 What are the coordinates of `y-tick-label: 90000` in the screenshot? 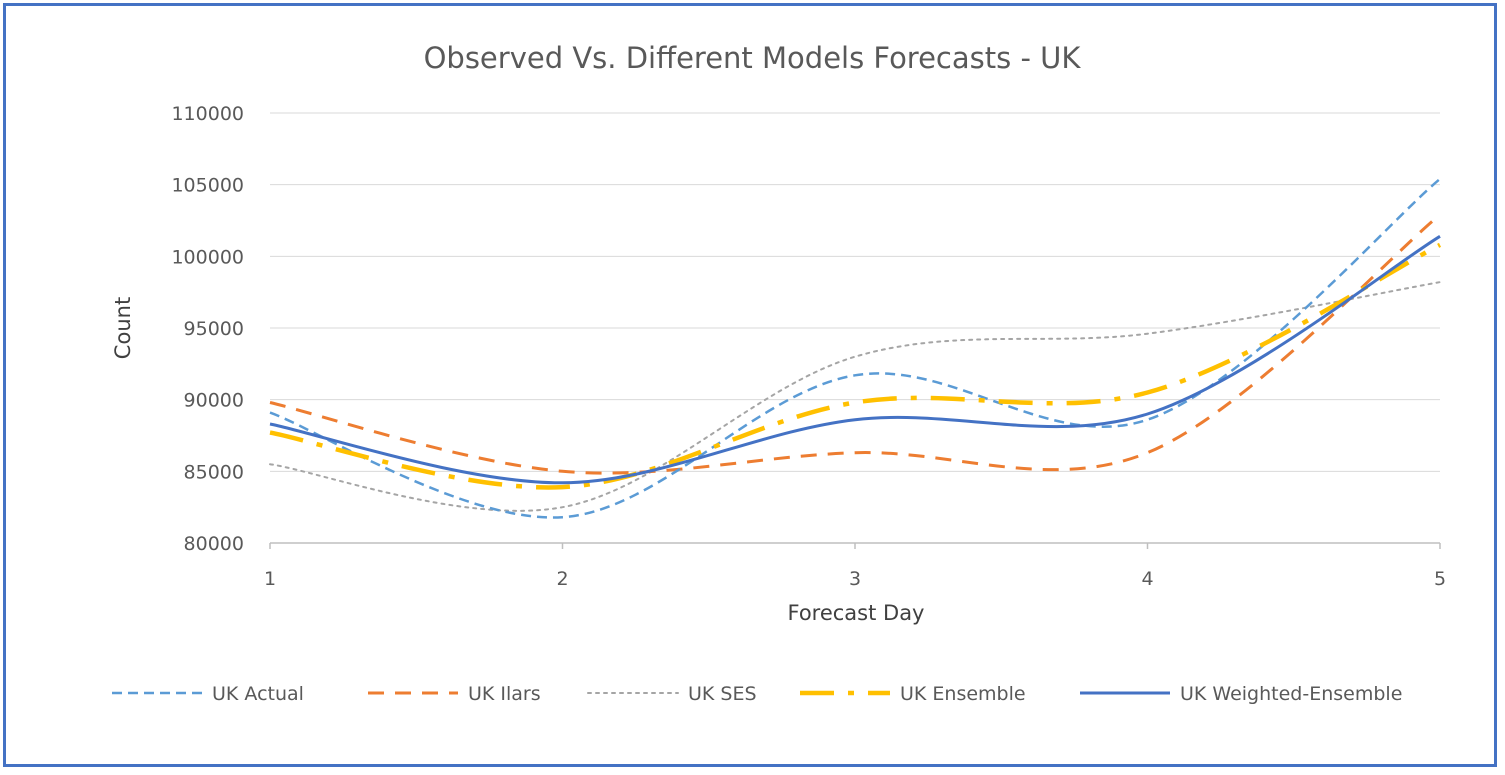 It's located at (214, 401).